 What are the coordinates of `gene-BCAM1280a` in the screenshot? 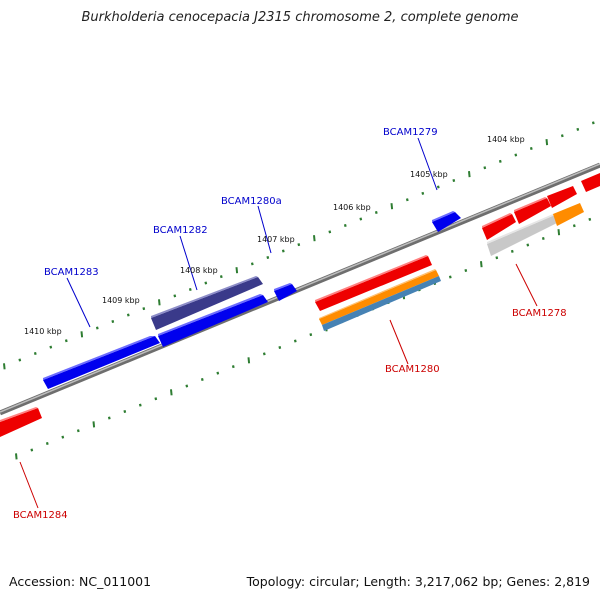 It's located at (285, 292).